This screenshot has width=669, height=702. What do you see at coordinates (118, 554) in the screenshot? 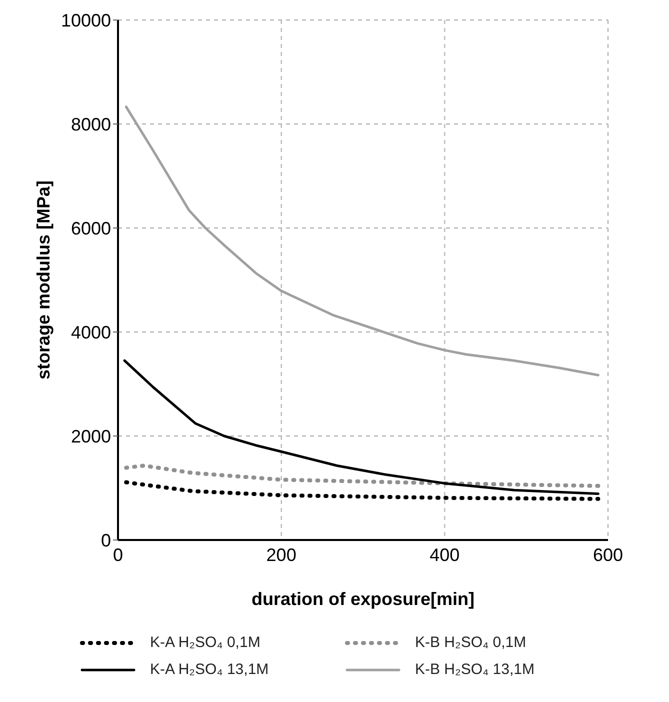
I see `x-tick-label: 0` at bounding box center [118, 554].